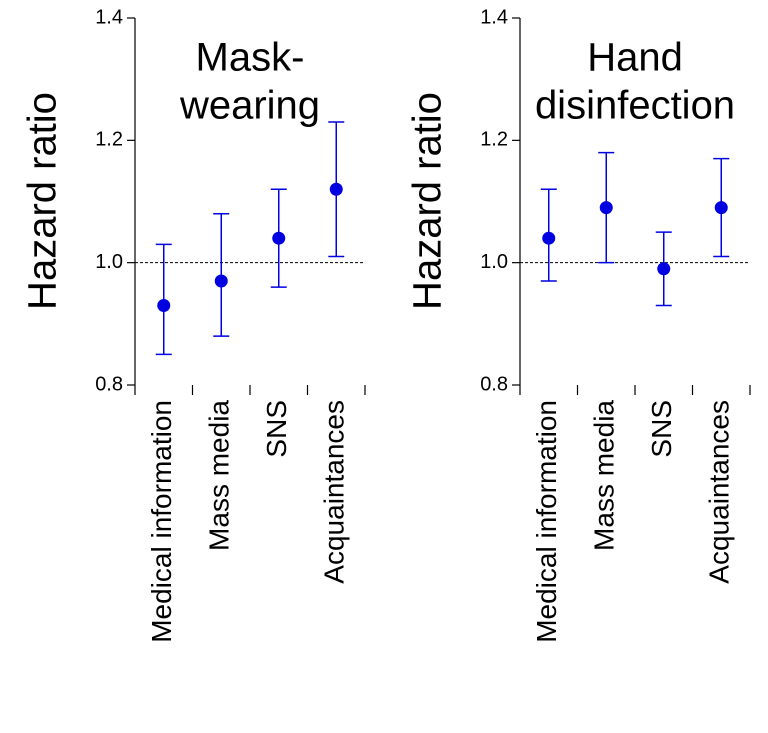 The height and width of the screenshot is (733, 768). I want to click on panel-title: disinfection, so click(635, 106).